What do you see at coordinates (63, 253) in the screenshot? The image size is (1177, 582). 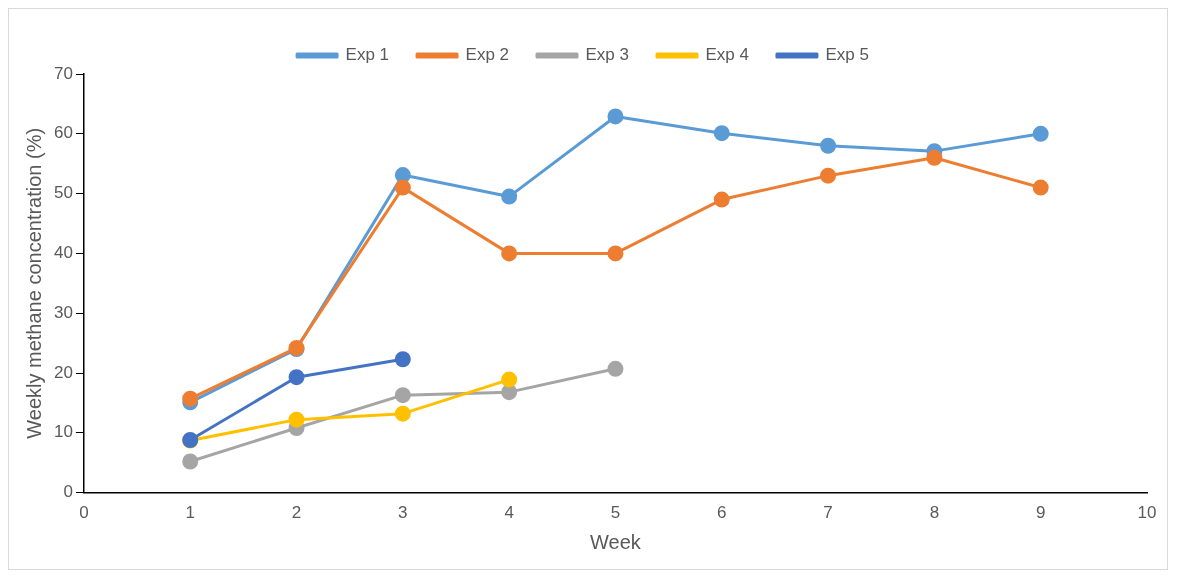 I see `y-tick-label: 40` at bounding box center [63, 253].